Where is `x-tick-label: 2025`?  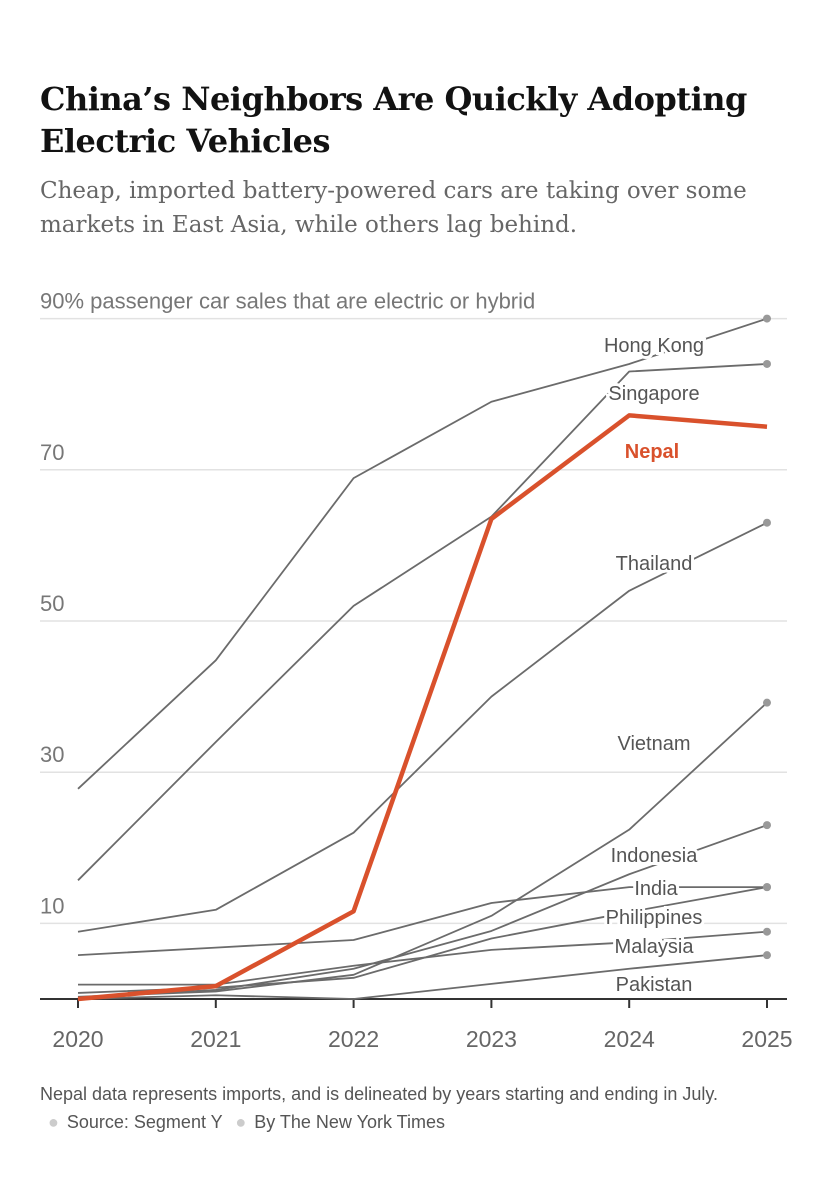 x-tick-label: 2025 is located at coordinates (766, 1039).